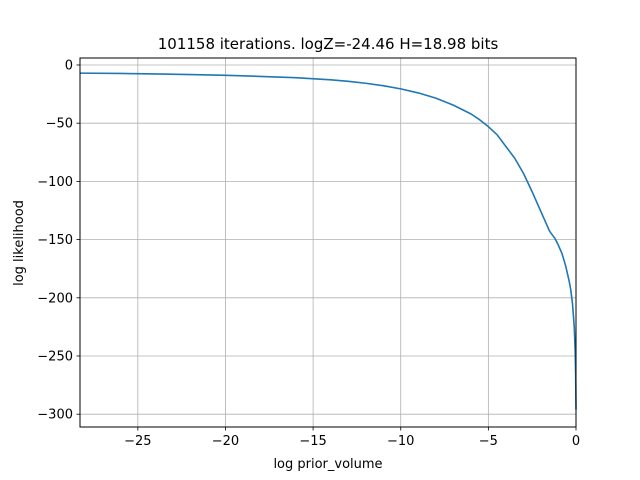 Image resolution: width=640 pixels, height=480 pixels. Describe the element at coordinates (55, 356) in the screenshot. I see `y-tick-label: −250` at that location.